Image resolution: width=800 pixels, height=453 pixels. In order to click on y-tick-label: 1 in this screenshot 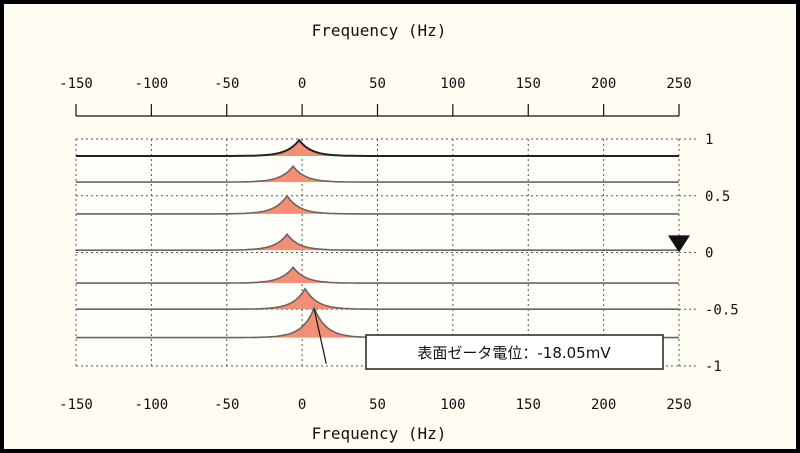, I will do `click(709, 140)`.